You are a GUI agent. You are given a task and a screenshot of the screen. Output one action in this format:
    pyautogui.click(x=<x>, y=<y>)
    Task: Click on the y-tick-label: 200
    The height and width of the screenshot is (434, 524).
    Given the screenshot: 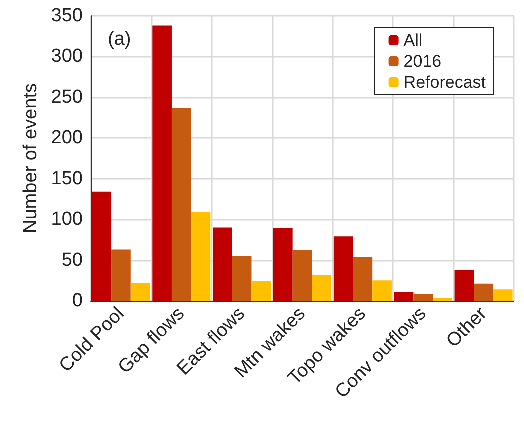 What is the action you would take?
    pyautogui.click(x=67, y=138)
    